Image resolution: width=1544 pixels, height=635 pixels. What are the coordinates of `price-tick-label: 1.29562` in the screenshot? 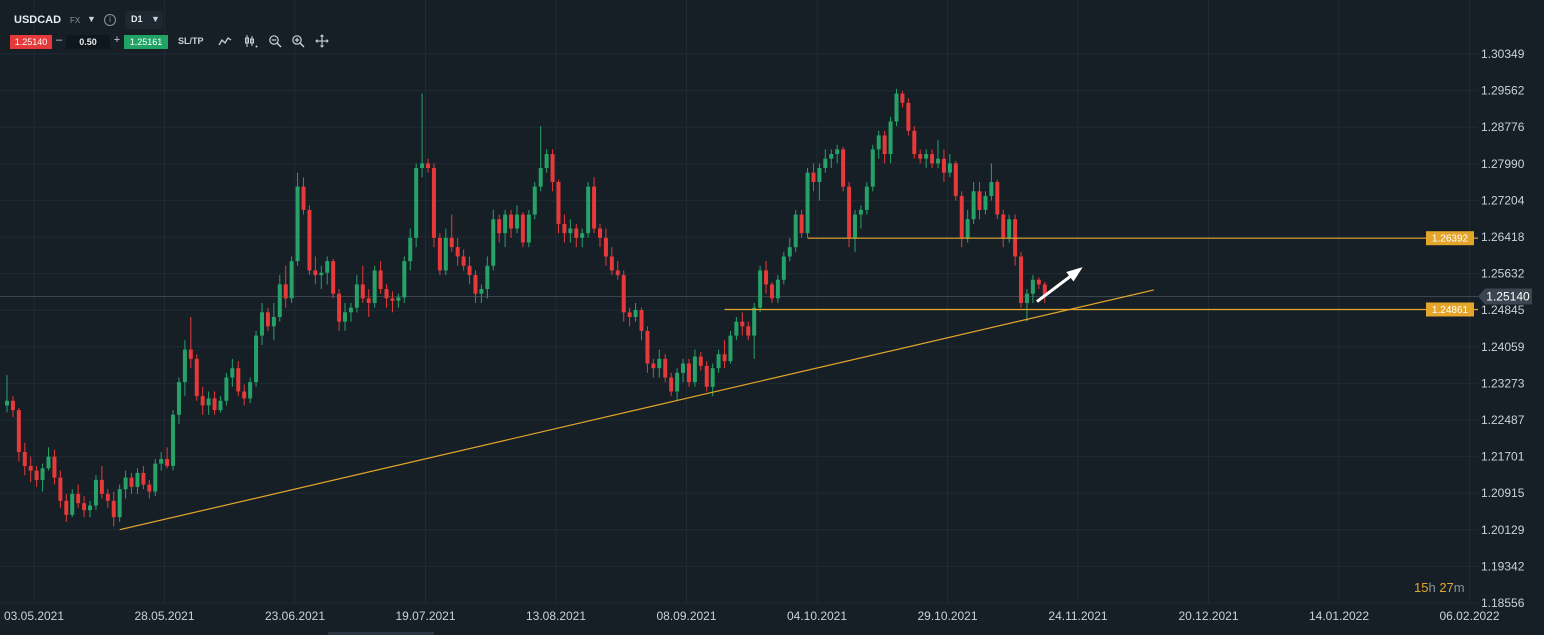 It's located at (1503, 91).